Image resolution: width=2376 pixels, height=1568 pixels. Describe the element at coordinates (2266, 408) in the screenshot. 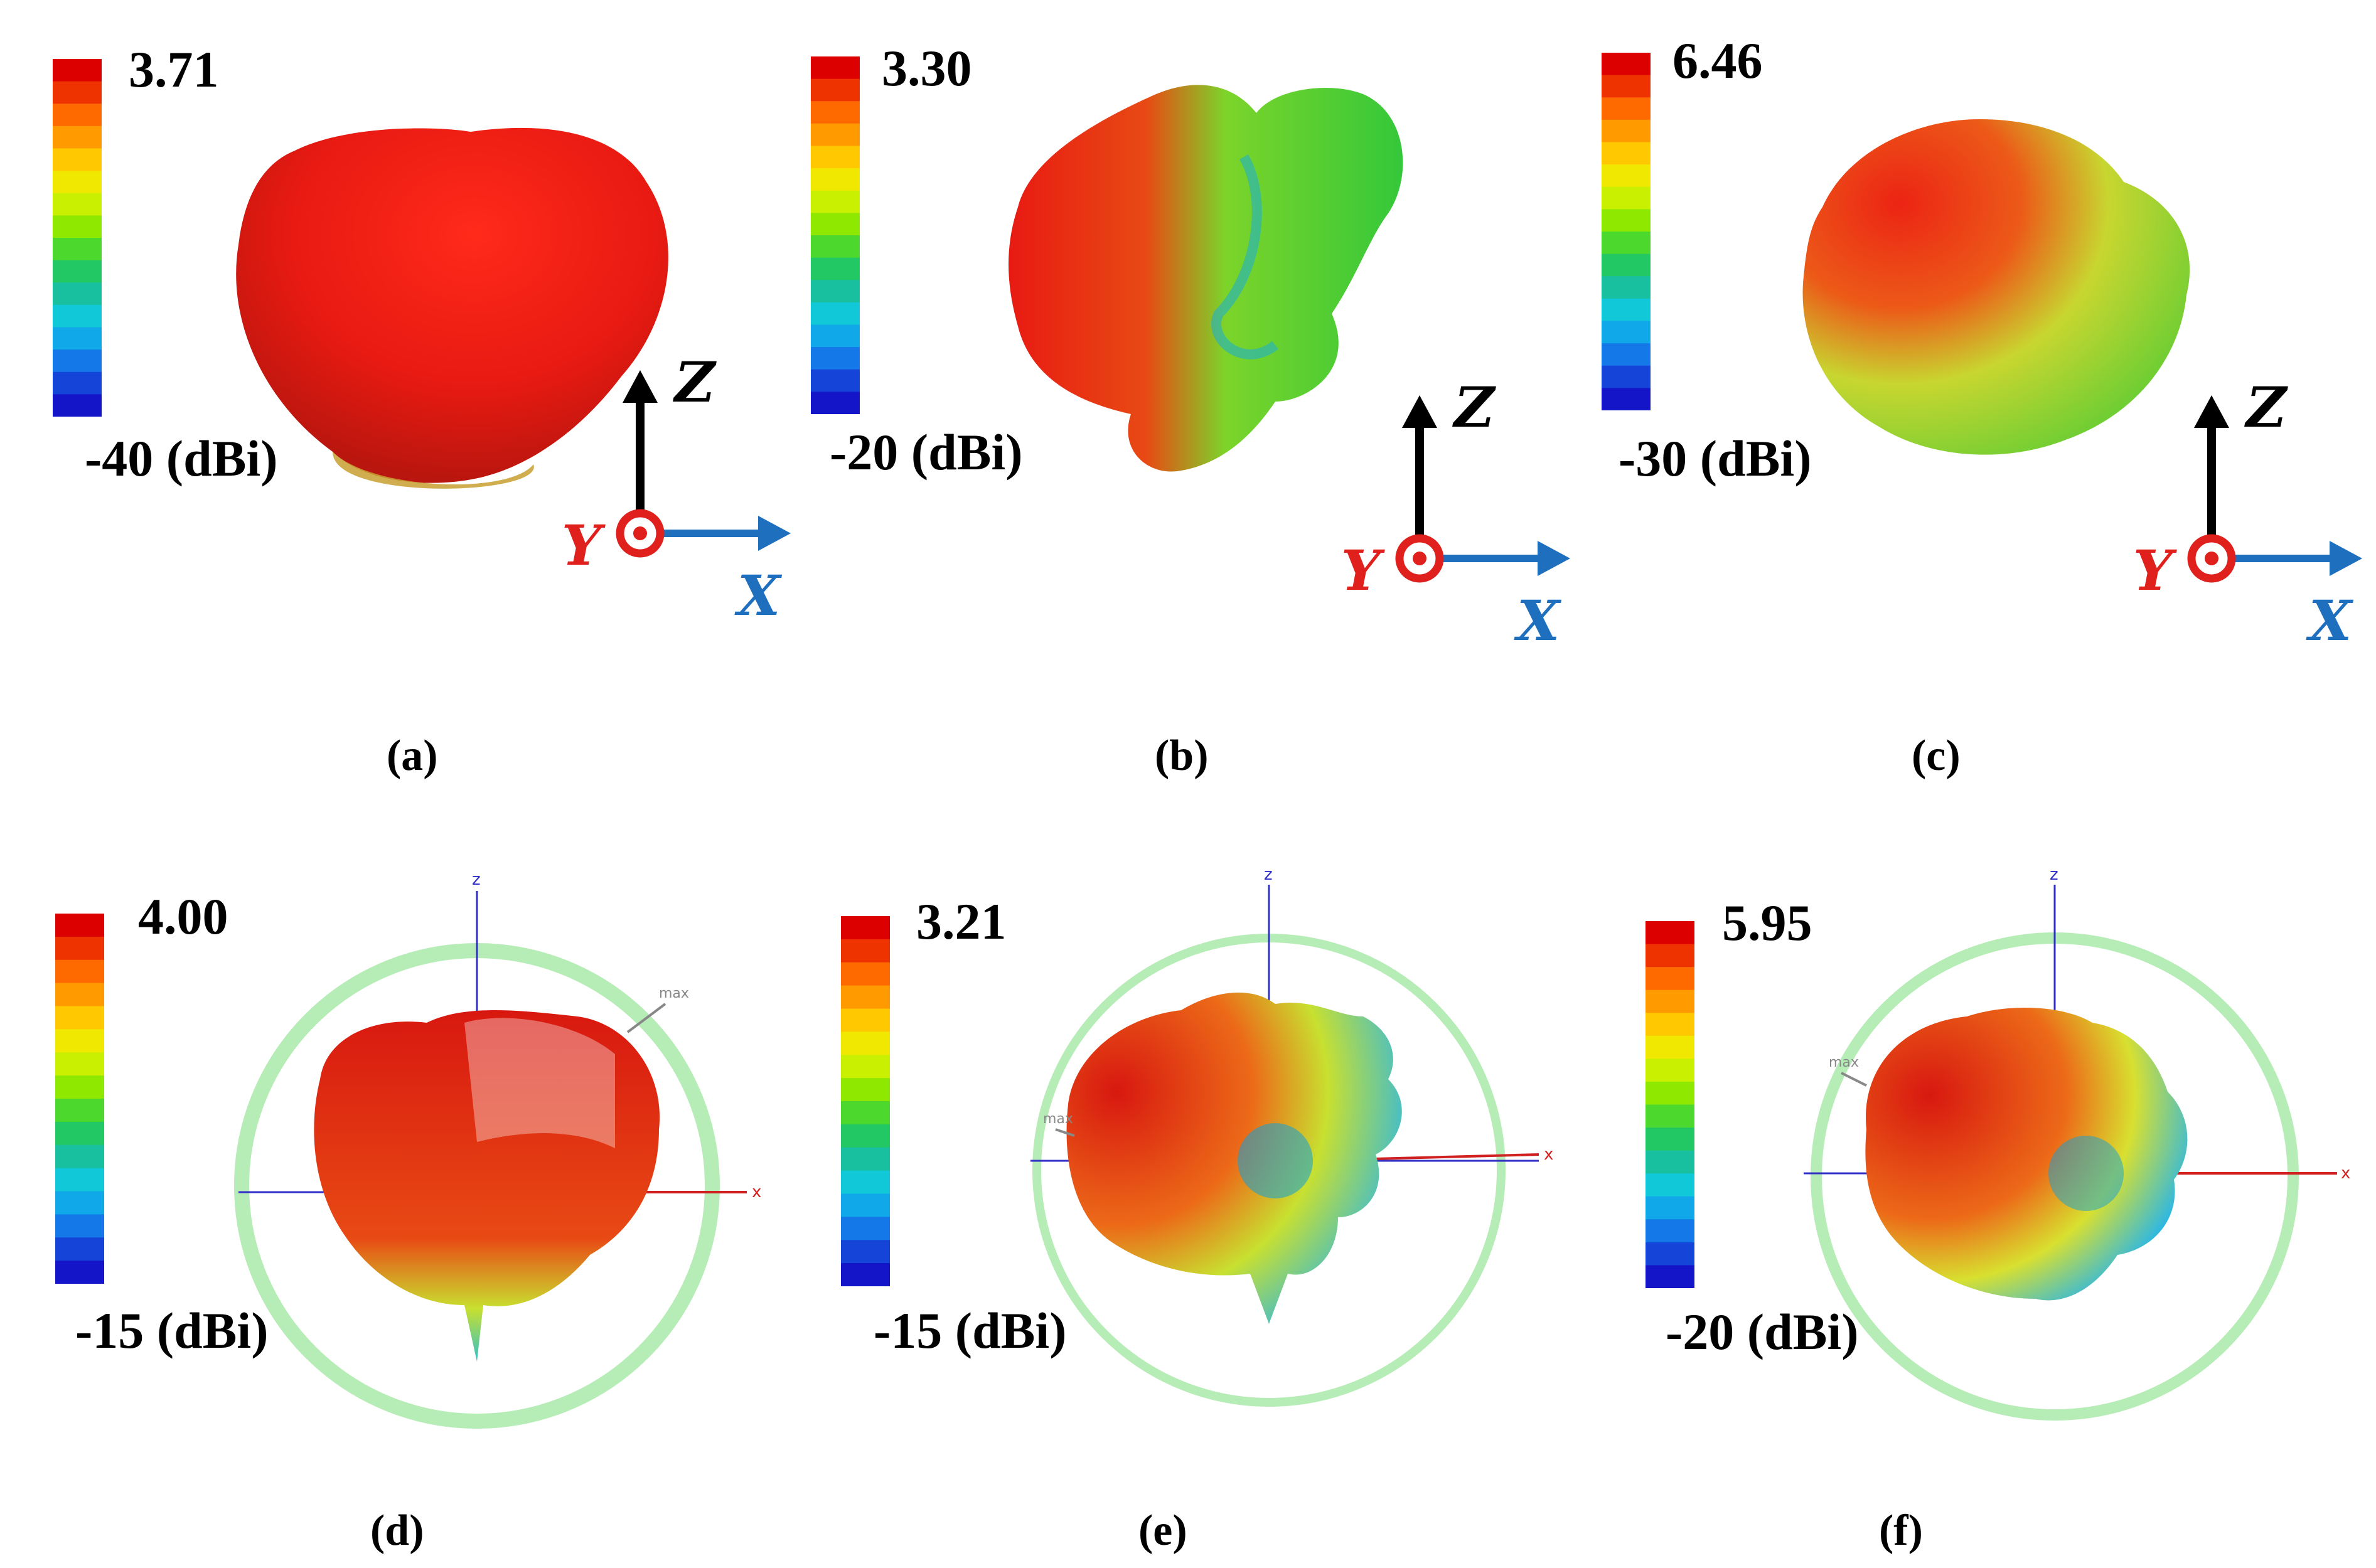

I see `z-axis-label-c: Z` at that location.